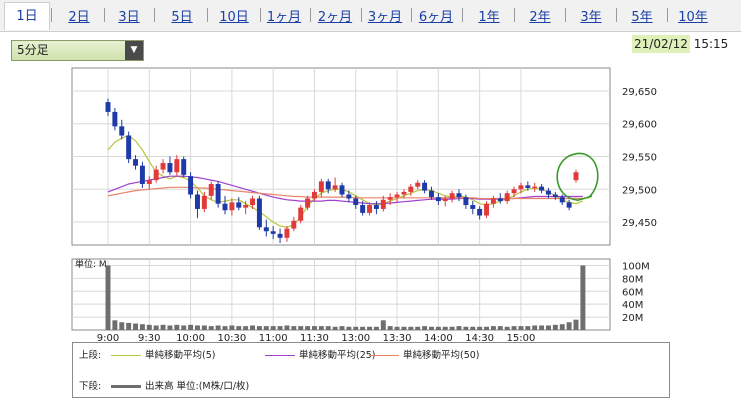 This screenshot has height=401, width=741. I want to click on period-tab-bar: 1日 2日 3日 5日 10日 1ヶ月 2ヶ月 3ヶ月 6ヶ月 1年 2年 3年 5年 10年, so click(370, 16).